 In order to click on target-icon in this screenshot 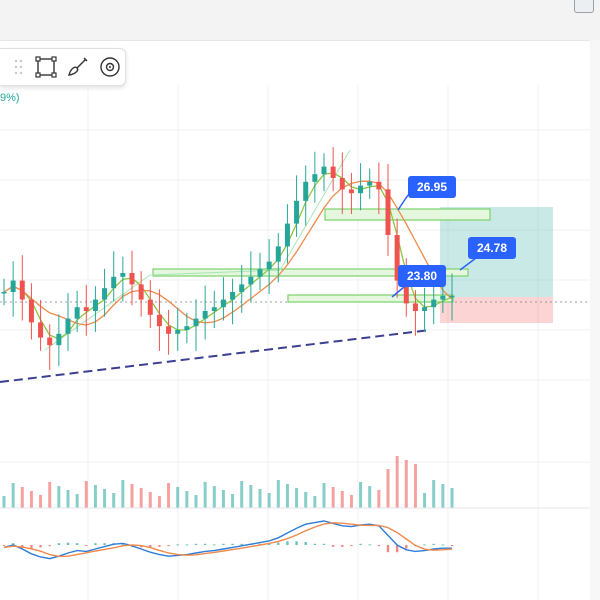, I will do `click(110, 67)`.